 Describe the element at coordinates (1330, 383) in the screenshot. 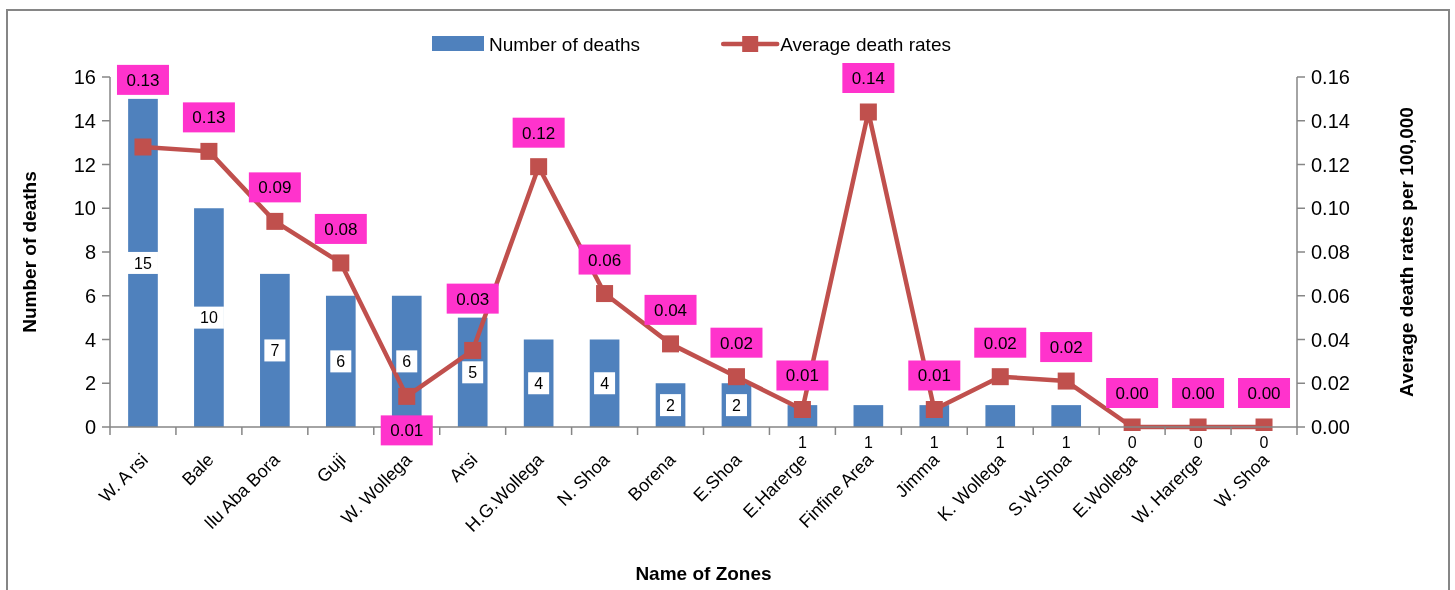

I see `y2-tick-label: 0.02` at that location.